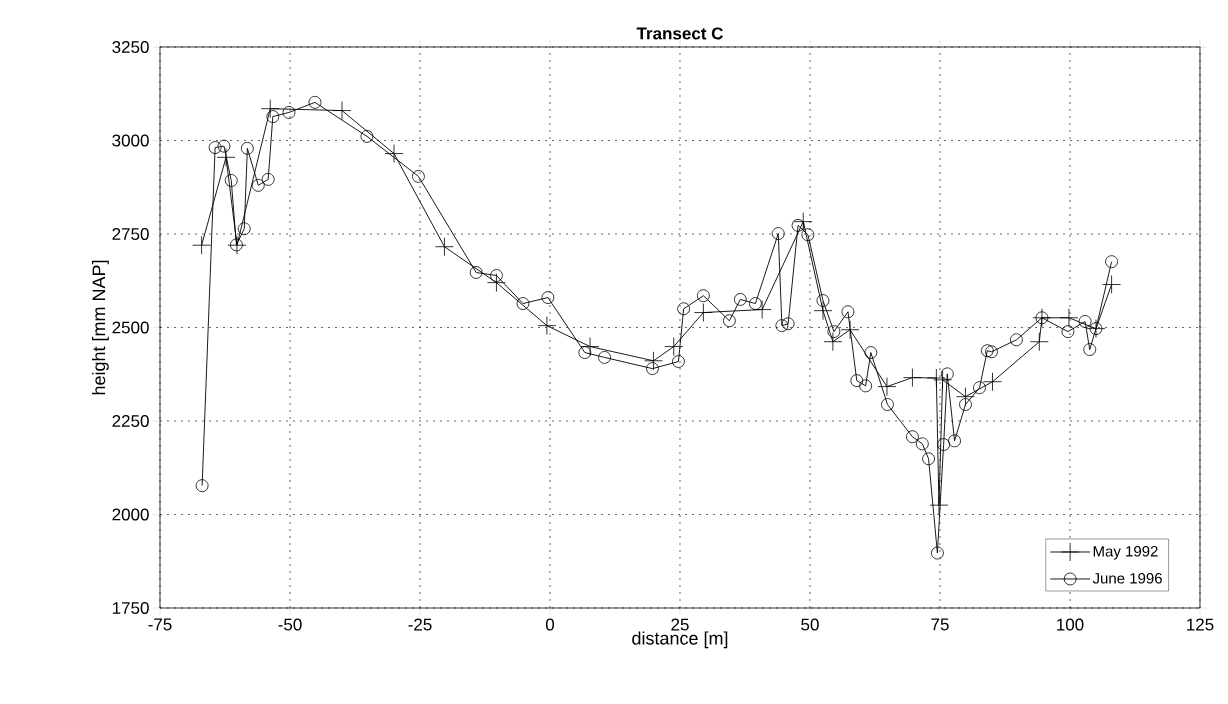 The height and width of the screenshot is (704, 1228). Describe the element at coordinates (810, 624) in the screenshot. I see `x-tick-label: 50` at that location.